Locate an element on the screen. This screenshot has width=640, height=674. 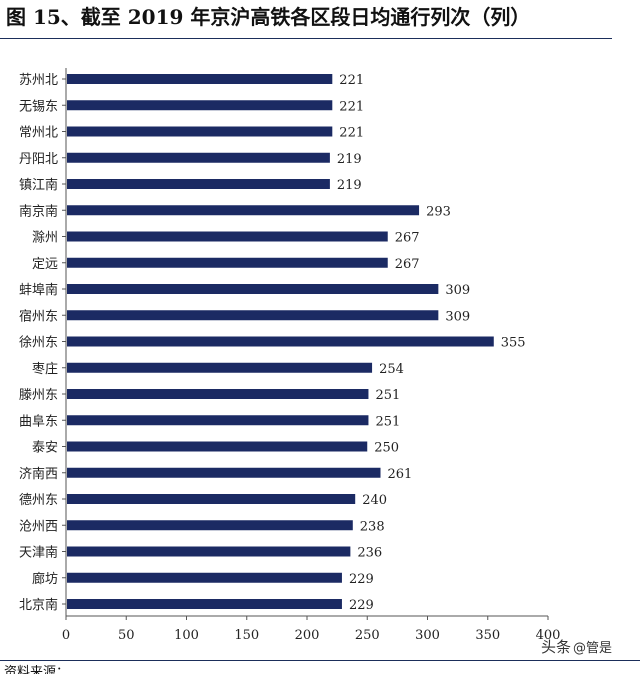
category-label: 泰安 is located at coordinates (45, 448).